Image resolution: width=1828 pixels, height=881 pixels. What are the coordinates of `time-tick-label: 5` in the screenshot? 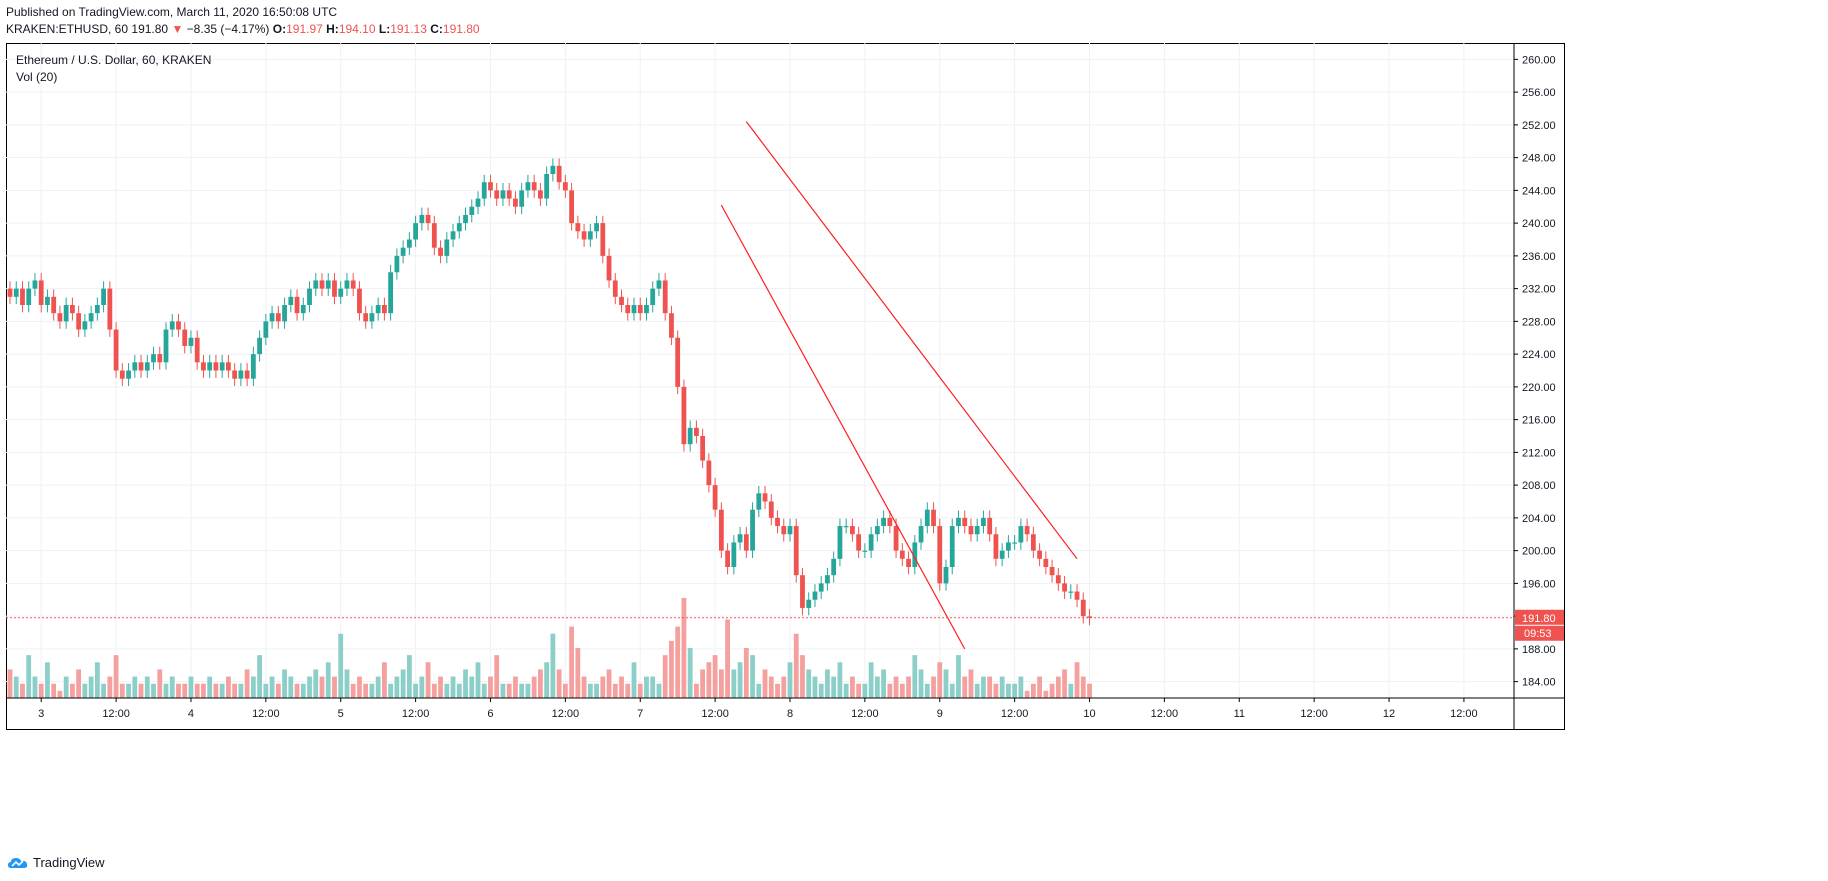 It's located at (341, 714).